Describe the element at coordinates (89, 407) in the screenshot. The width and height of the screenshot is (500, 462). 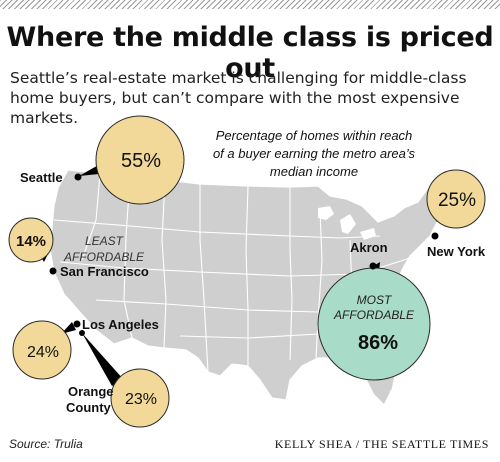
I see `orange-county-label-line2: County` at that location.